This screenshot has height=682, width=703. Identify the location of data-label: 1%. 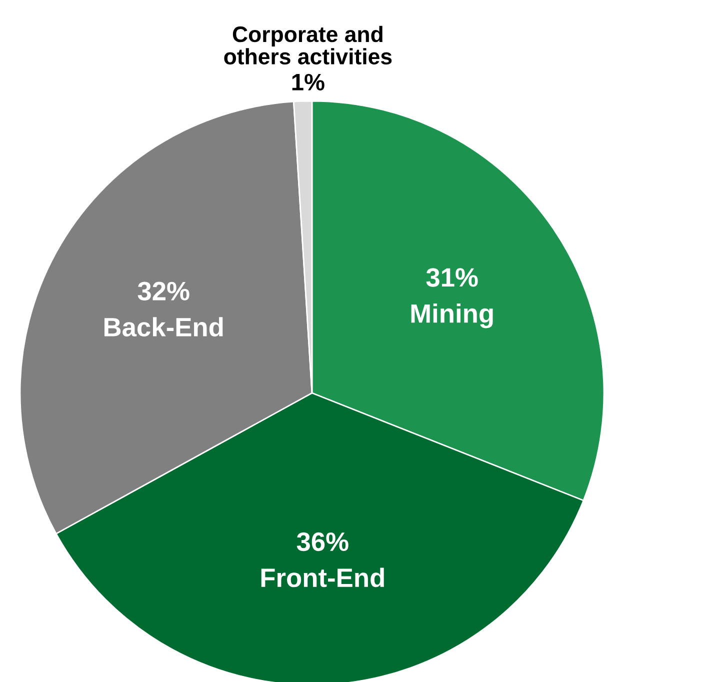
(308, 82).